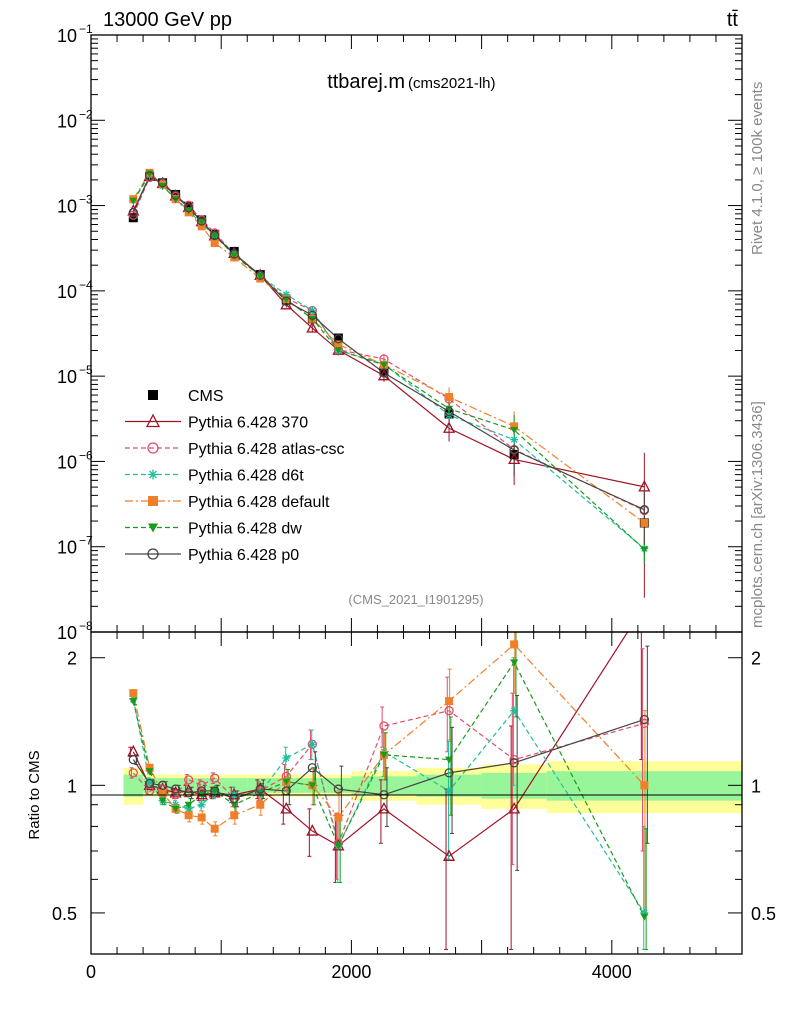  I want to click on analysis-watermark: (CMS_2021_I1901295), so click(415, 599).